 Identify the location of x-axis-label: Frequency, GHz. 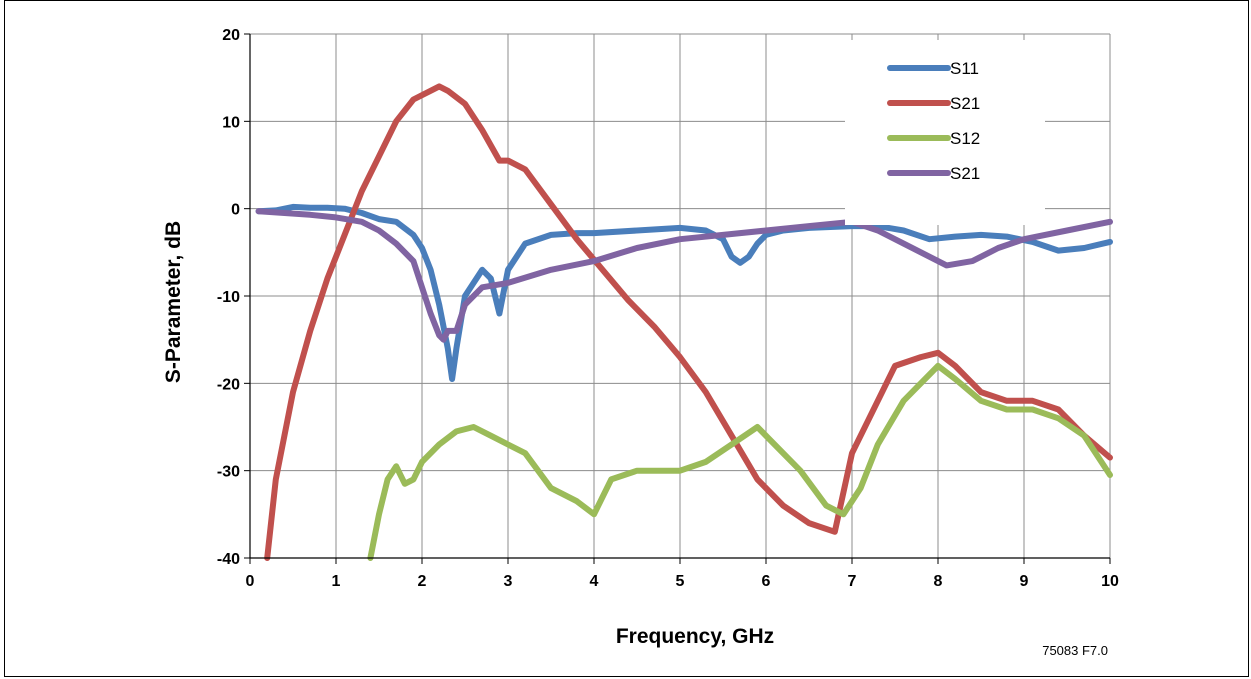
(695, 636).